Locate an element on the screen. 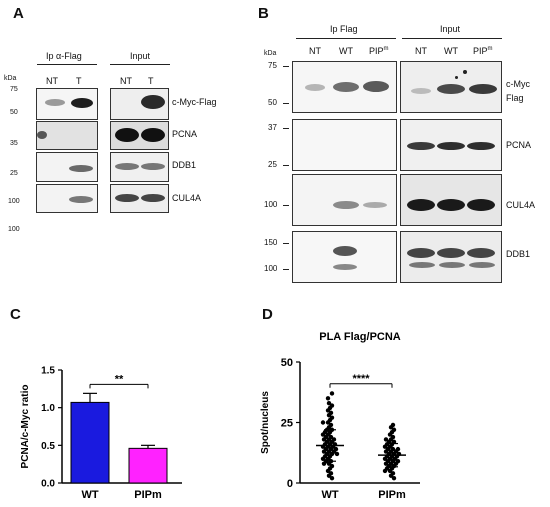 The height and width of the screenshot is (507, 550). panel-a-mw-35: 35 is located at coordinates (14, 143).